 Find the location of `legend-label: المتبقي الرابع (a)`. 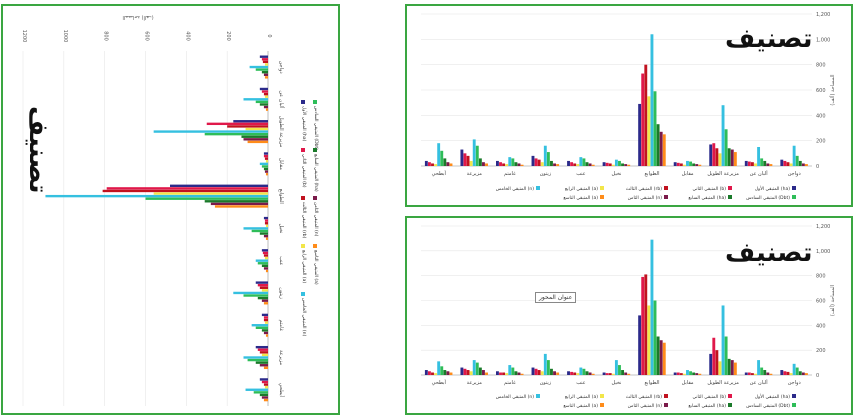

legend-label: المتبقي الرابع (a) is located at coordinates (581, 397).